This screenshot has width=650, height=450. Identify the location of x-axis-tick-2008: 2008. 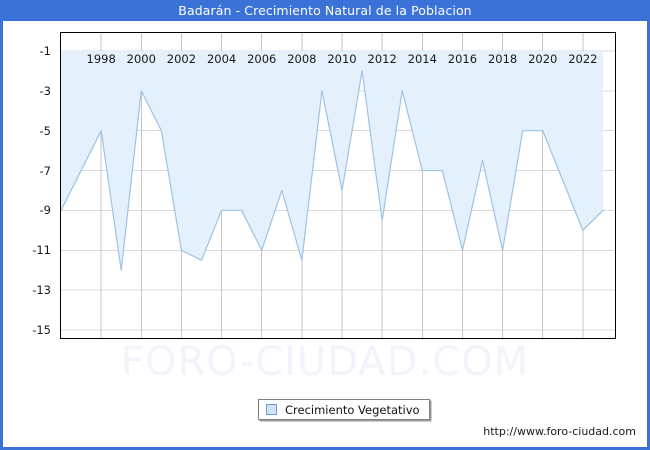
(302, 59).